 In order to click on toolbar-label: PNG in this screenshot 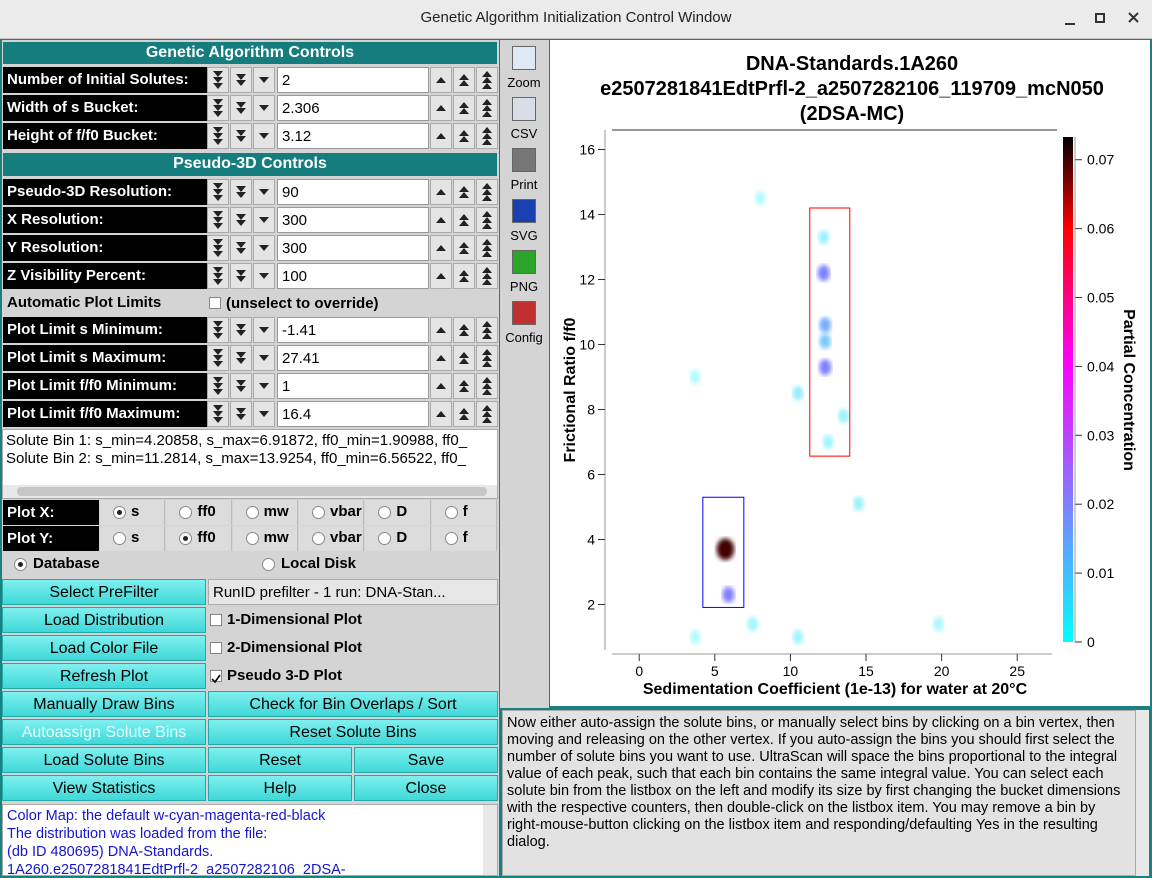, I will do `click(524, 286)`.